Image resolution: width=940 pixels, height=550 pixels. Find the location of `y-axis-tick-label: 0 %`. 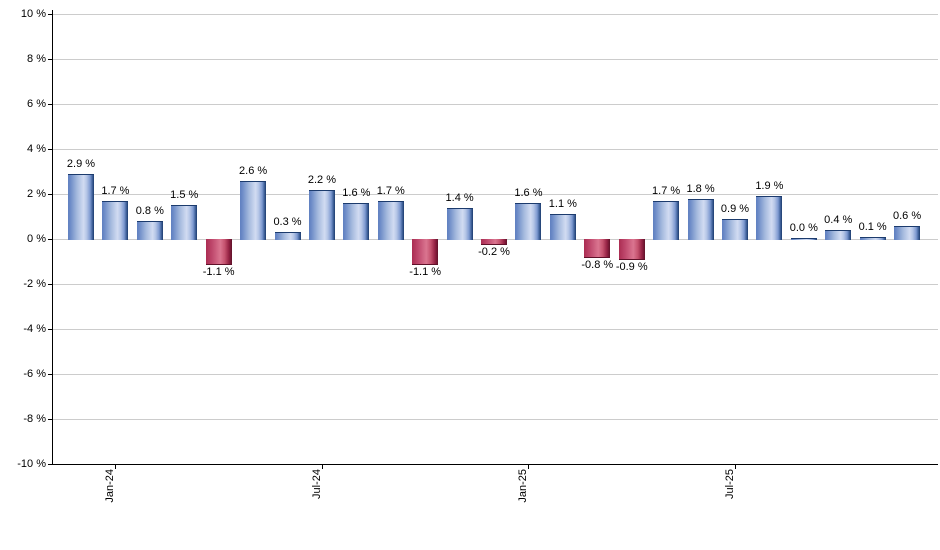

y-axis-tick-label: 0 % is located at coordinates (36, 239).